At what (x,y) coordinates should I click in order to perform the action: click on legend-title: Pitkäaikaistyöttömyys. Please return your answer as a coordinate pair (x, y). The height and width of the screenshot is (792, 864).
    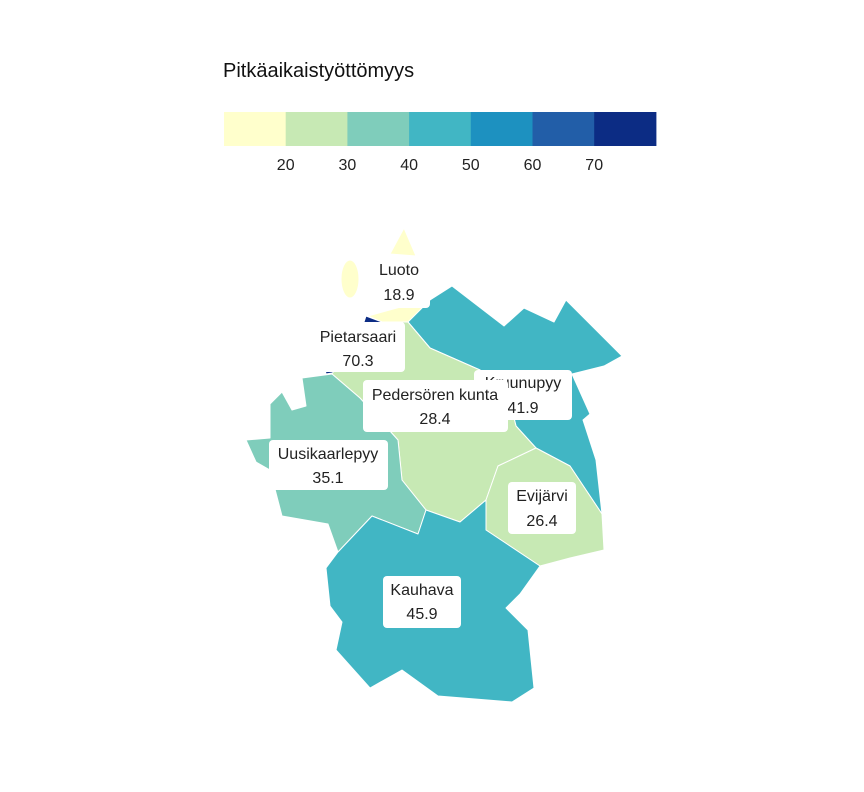
    Looking at the image, I should click on (318, 71).